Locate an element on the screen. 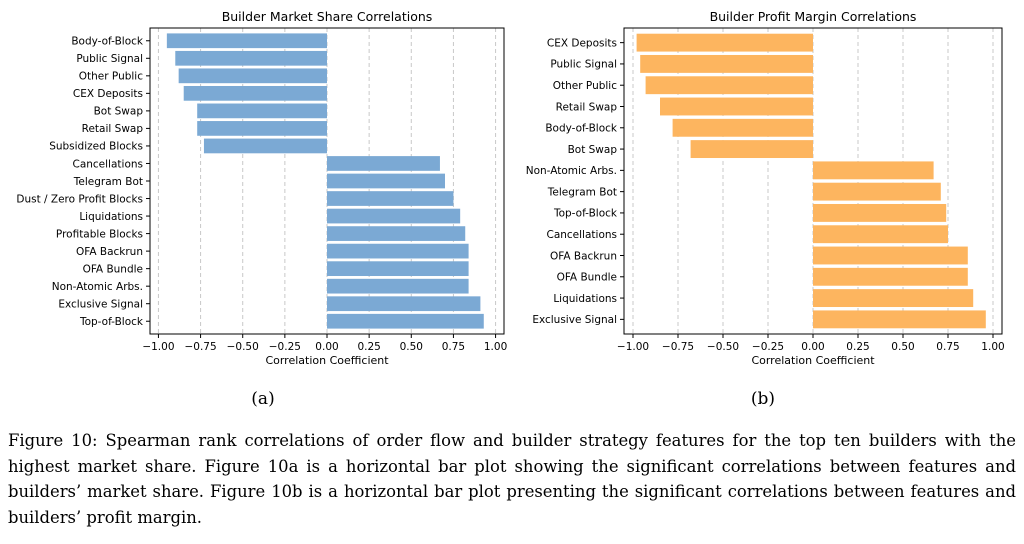  bar-margin-top-of-block is located at coordinates (880, 212).